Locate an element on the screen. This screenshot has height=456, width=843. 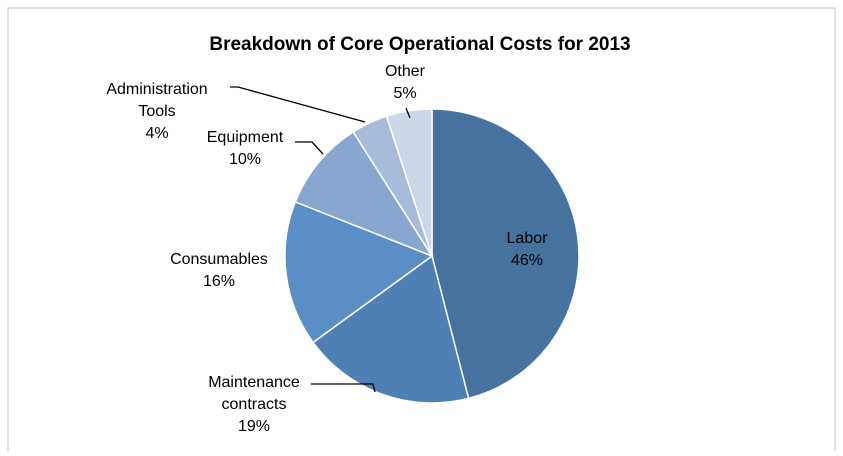
category-label-consumables: Consumables is located at coordinates (219, 259).